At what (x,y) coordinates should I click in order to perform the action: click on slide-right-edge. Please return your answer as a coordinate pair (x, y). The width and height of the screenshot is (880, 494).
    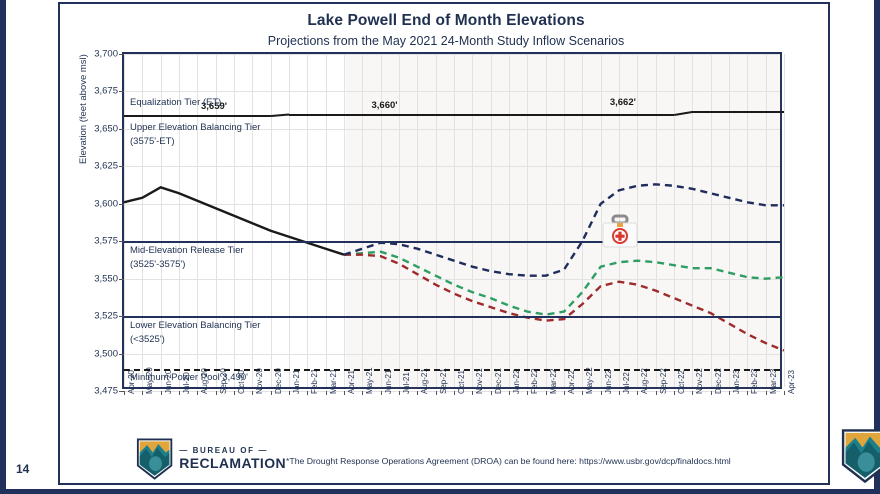
    Looking at the image, I should click on (877, 247).